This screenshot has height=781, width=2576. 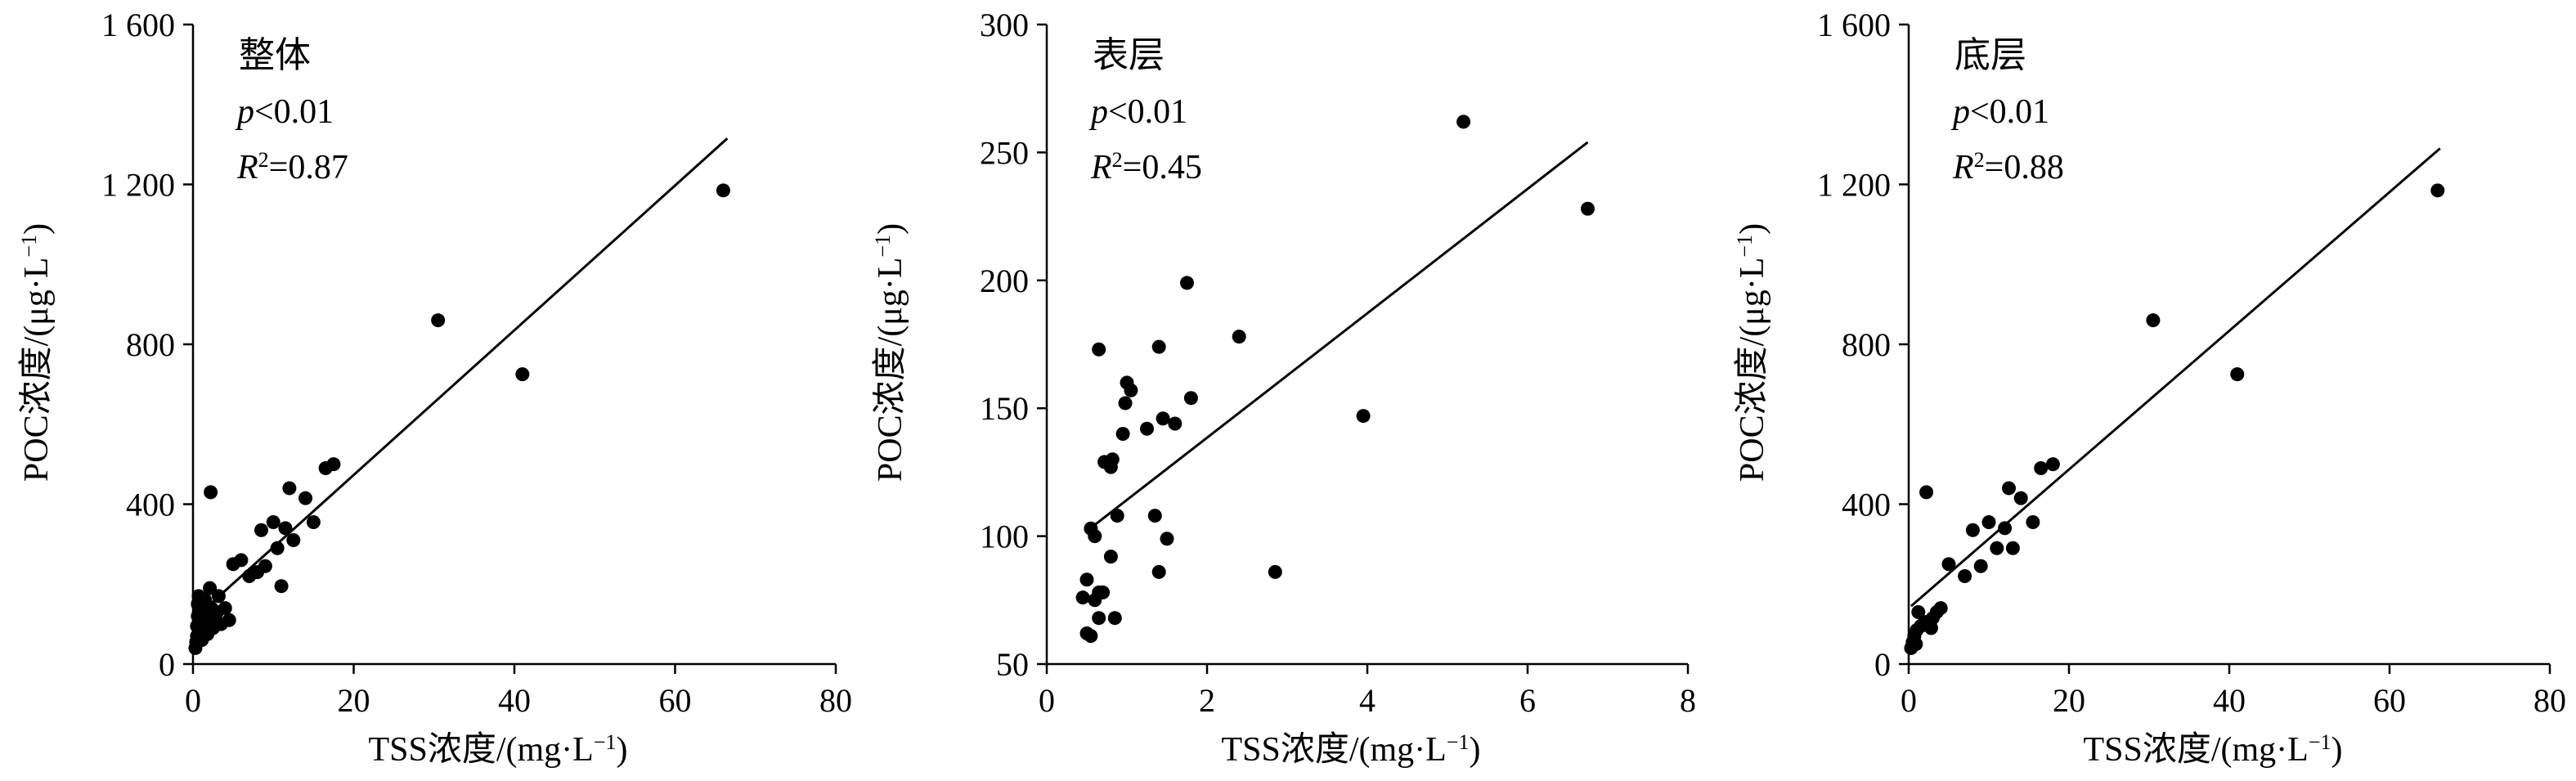 What do you see at coordinates (890, 371) in the screenshot?
I see `y-axis-title-text: POC浓度/(μg·L` at bounding box center [890, 371].